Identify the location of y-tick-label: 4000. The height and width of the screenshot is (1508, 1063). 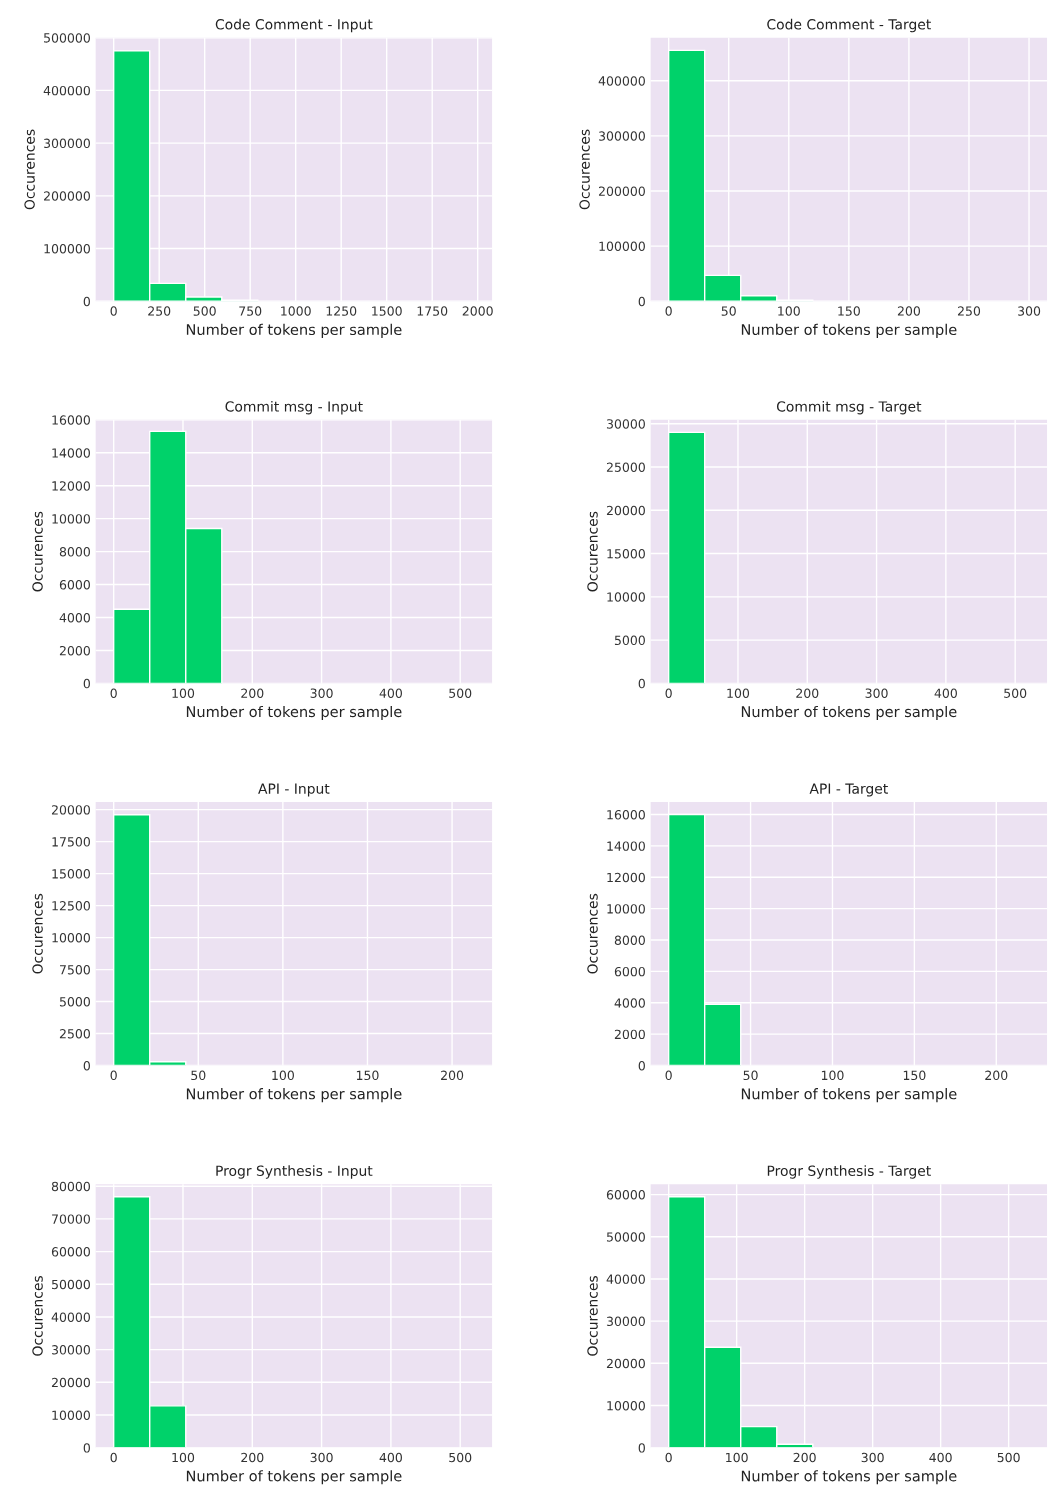
(629, 1003).